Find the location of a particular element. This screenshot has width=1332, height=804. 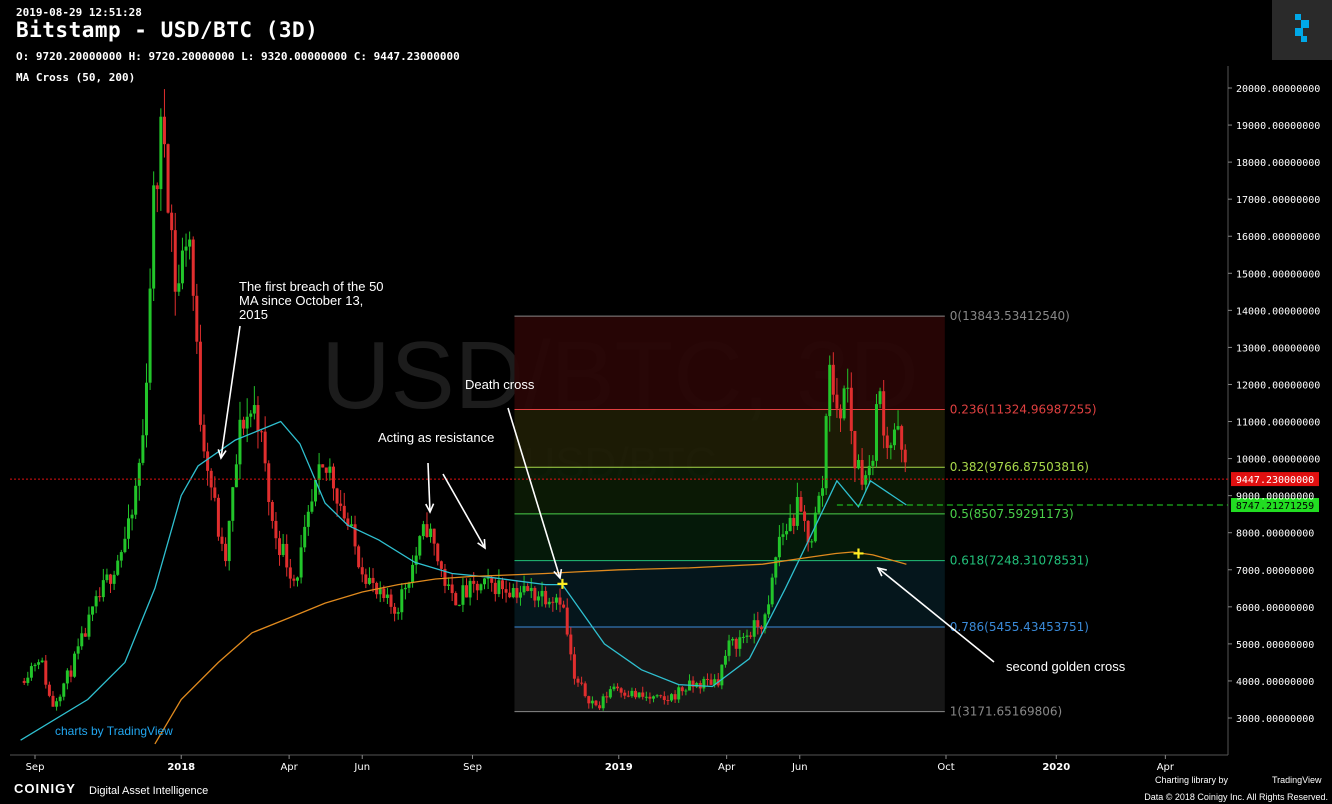

indicator-label: MA Cross (50, 200) is located at coordinates (76, 77).